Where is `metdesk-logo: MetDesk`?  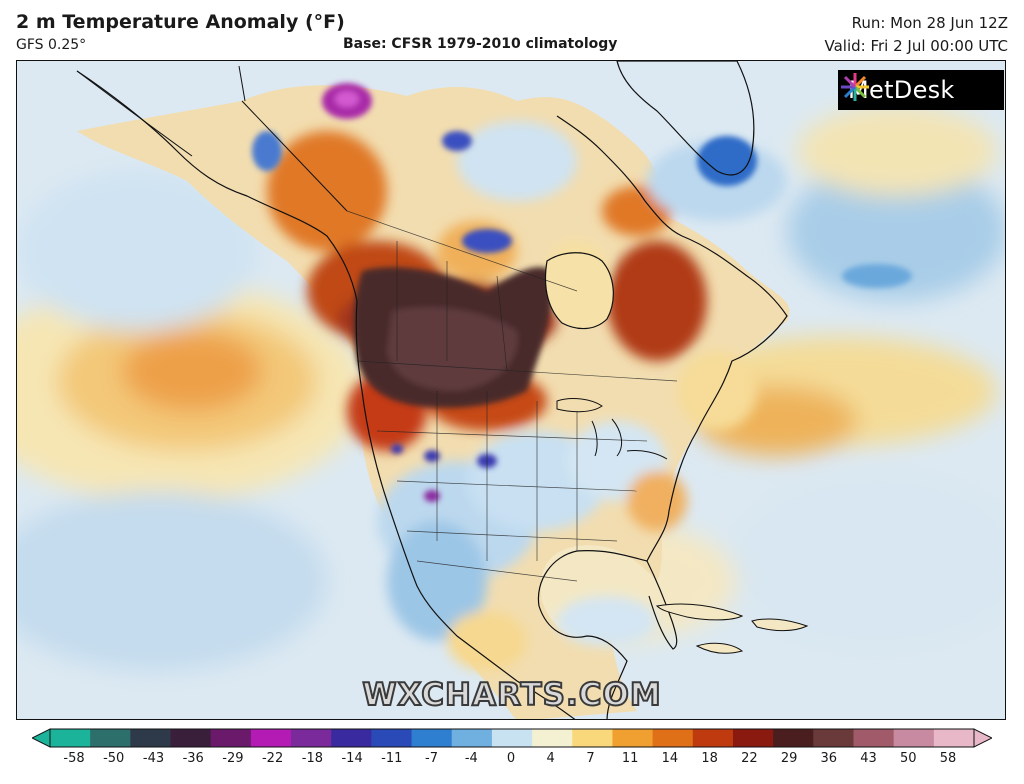 metdesk-logo: MetDesk is located at coordinates (921, 90).